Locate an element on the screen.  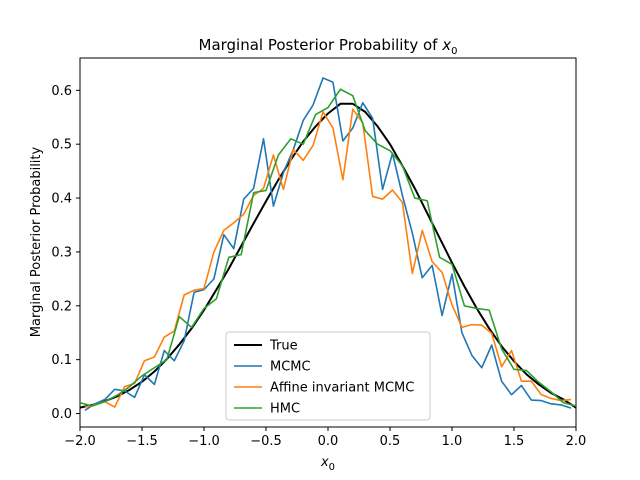
legend: True MCMC Affine invariant MCMC HMC is located at coordinates (328, 376).